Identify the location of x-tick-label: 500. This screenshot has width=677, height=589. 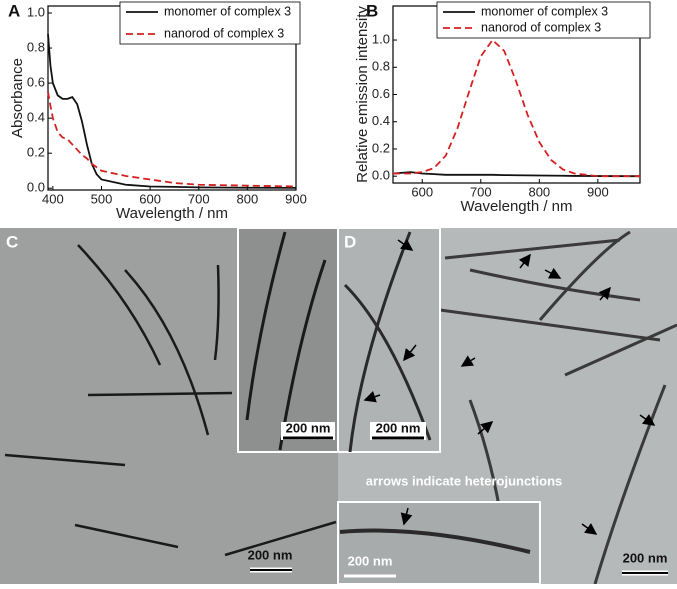
(102, 198).